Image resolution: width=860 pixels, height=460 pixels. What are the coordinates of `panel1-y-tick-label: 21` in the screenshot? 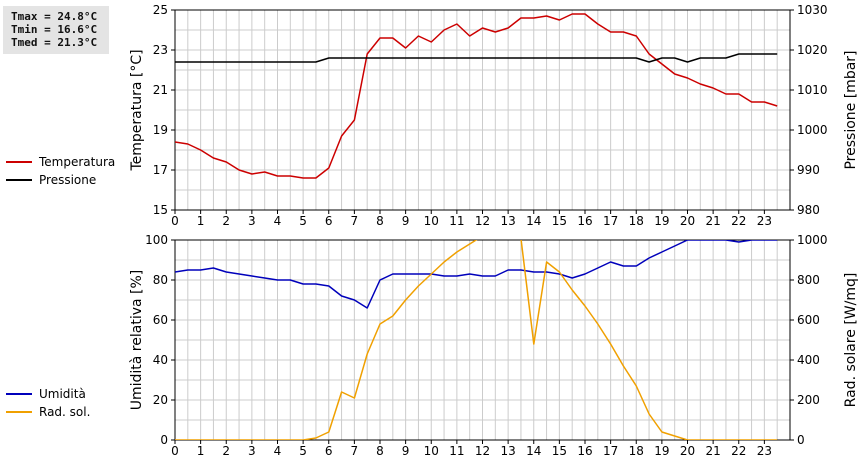 It's located at (160, 90).